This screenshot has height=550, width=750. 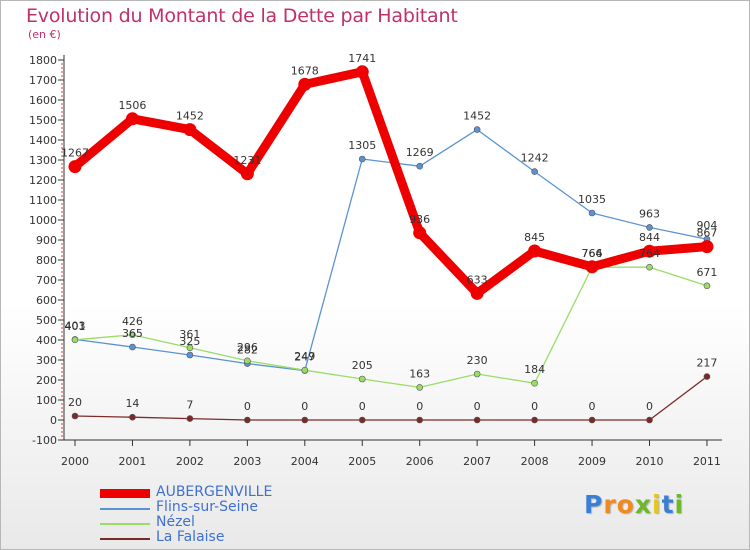 I want to click on y-tick-label: 100, so click(x=46, y=400).